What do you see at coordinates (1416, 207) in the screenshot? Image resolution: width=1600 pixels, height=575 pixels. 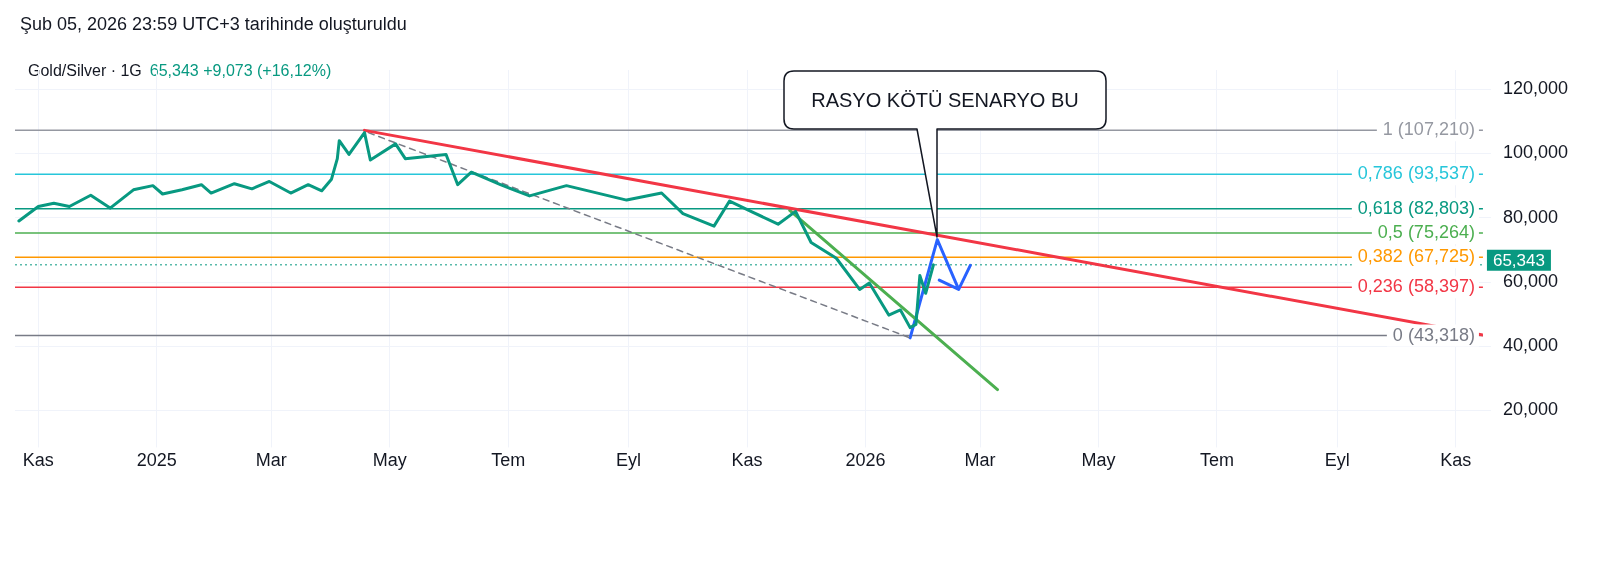 I see `ref-line-label: 0,618 (82,803)` at bounding box center [1416, 207].